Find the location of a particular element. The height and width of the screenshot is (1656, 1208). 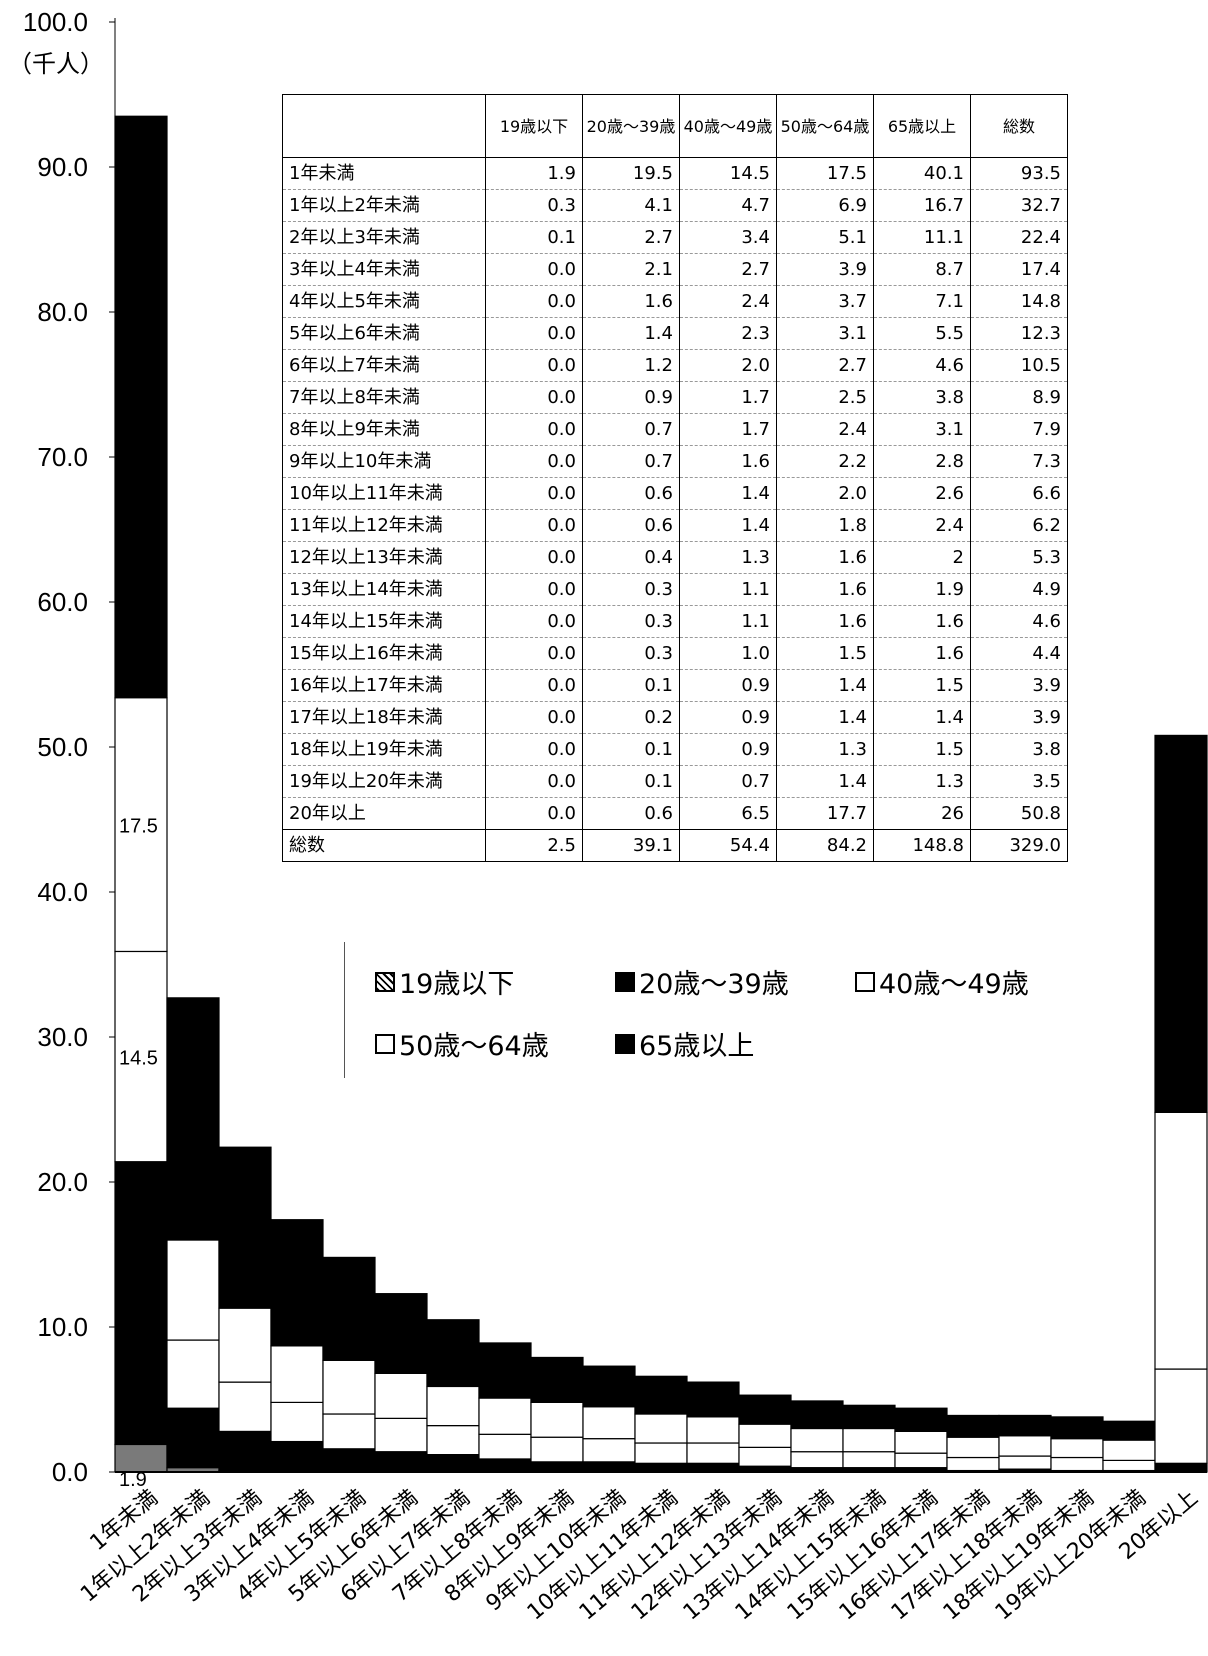

y-tick-label: 60.0 is located at coordinates (62, 602).